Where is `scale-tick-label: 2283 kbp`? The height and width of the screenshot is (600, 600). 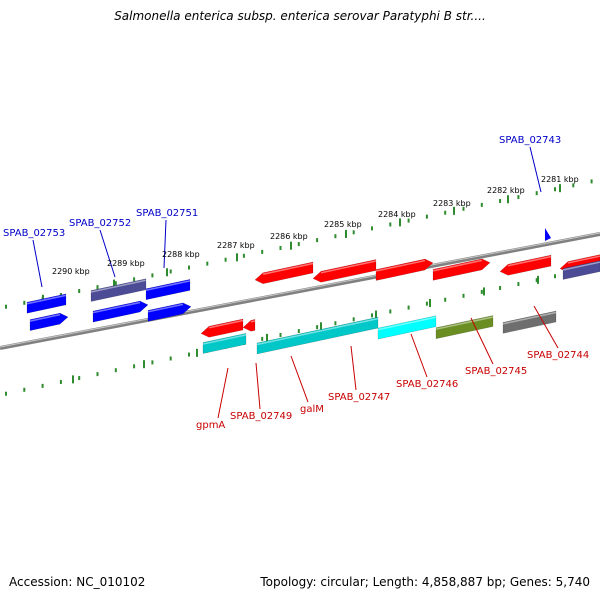
scale-tick-label: 2283 kbp is located at coordinates (452, 203).